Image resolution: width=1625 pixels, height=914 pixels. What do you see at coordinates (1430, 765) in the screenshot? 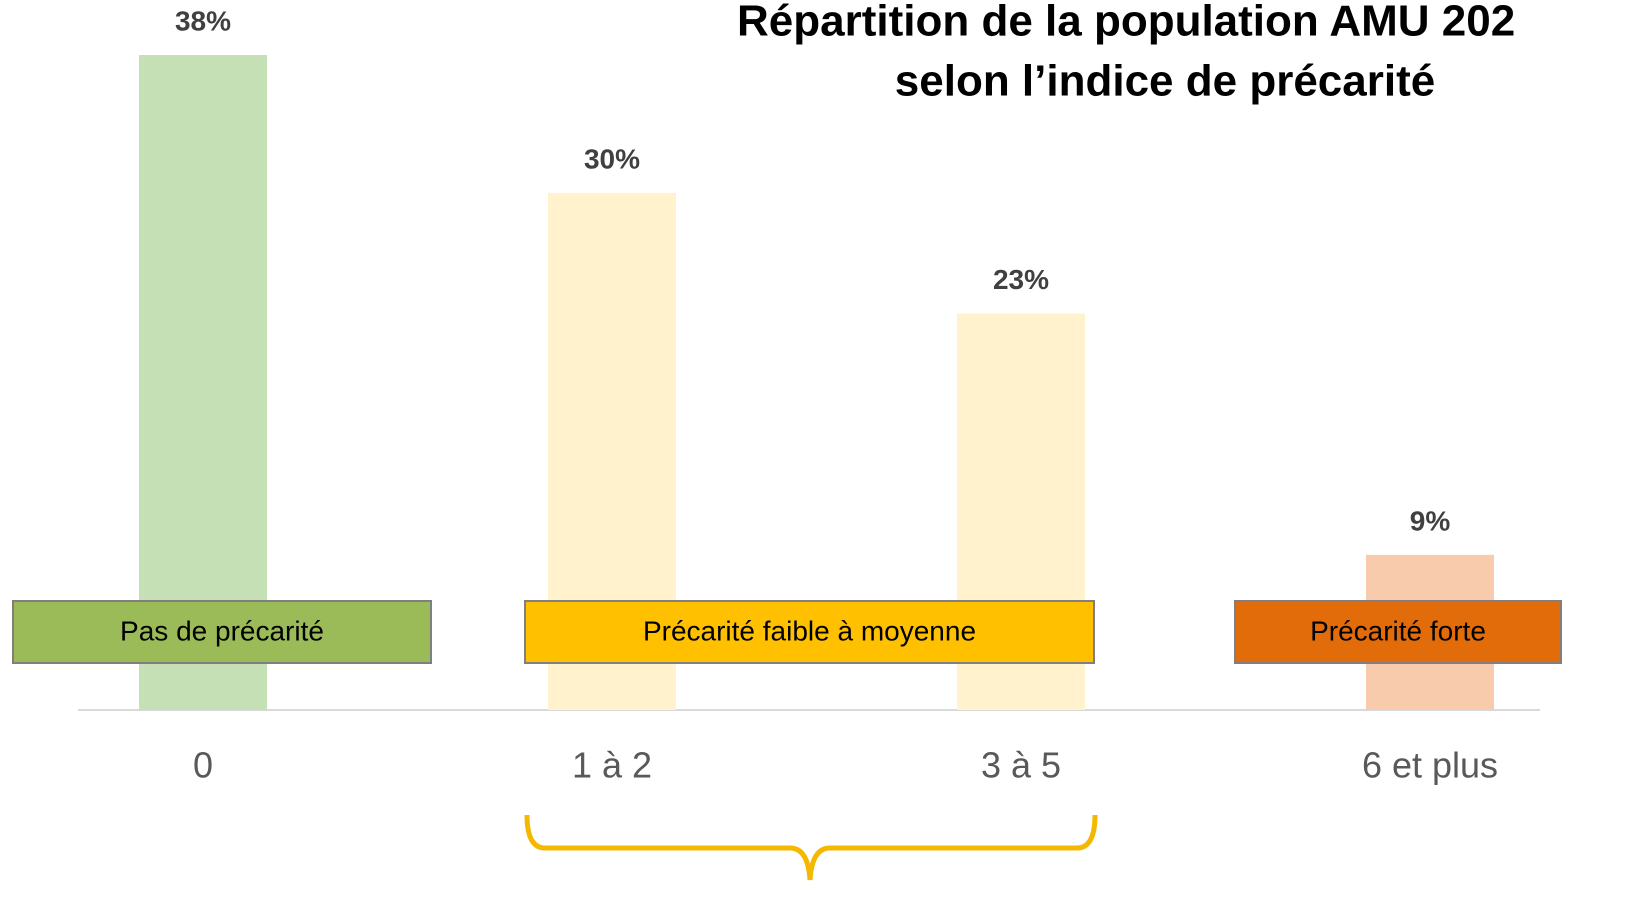
I see `x-tick-label: 6 et plus` at bounding box center [1430, 765].